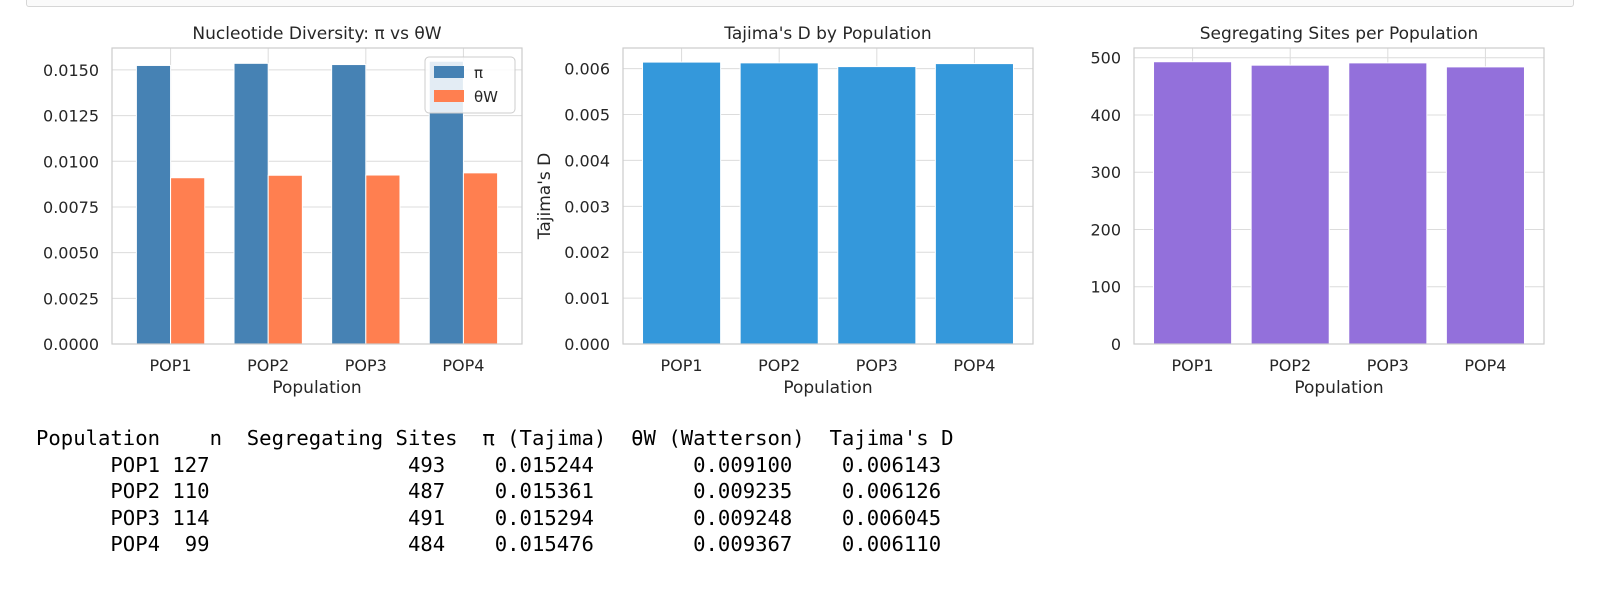 Image resolution: width=1600 pixels, height=614 pixels. Describe the element at coordinates (587, 252) in the screenshot. I see `y-tick-label: 0.002` at that location.